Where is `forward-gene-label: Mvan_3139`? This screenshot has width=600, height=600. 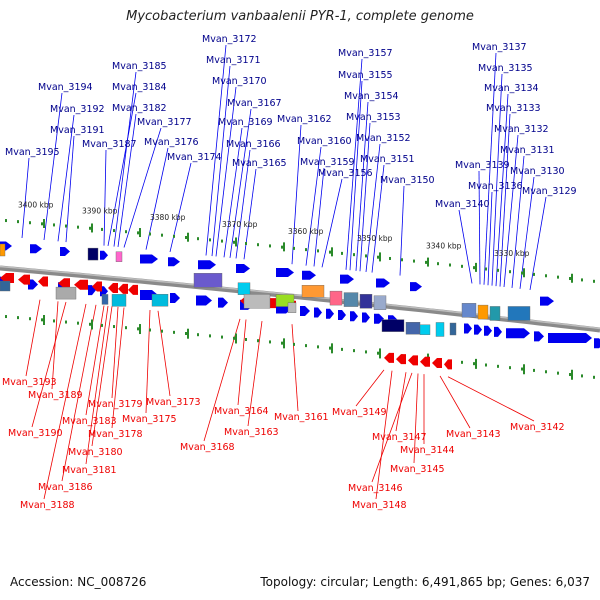
forward-gene-label: Mvan_3139 is located at coordinates (482, 165).